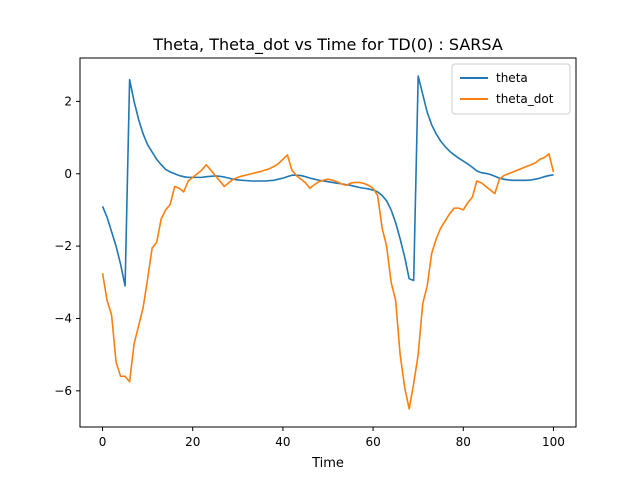 The image size is (640, 485). I want to click on y-axis-ticks: −6 −4 −2 0 2, so click(67, 246).